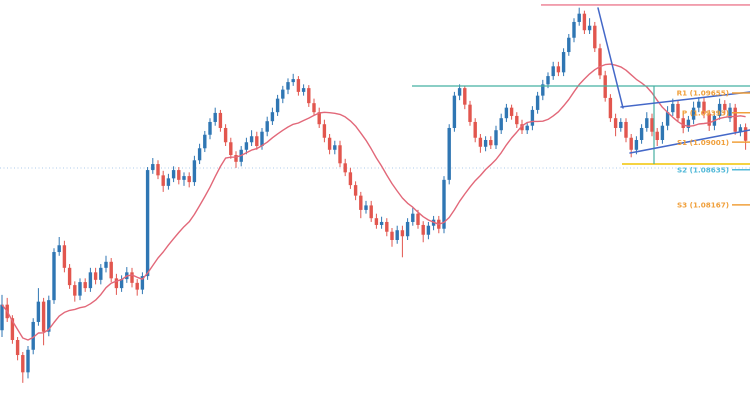  What do you see at coordinates (689, 141) in the screenshot?
I see `channel-lower-line` at bounding box center [689, 141].